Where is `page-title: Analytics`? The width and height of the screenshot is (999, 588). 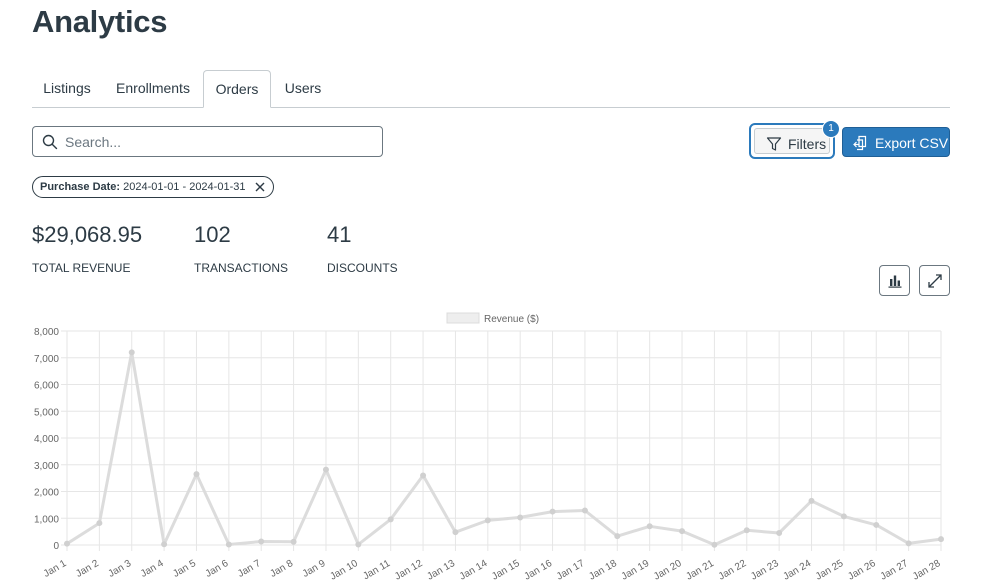 page-title: Analytics is located at coordinates (100, 21).